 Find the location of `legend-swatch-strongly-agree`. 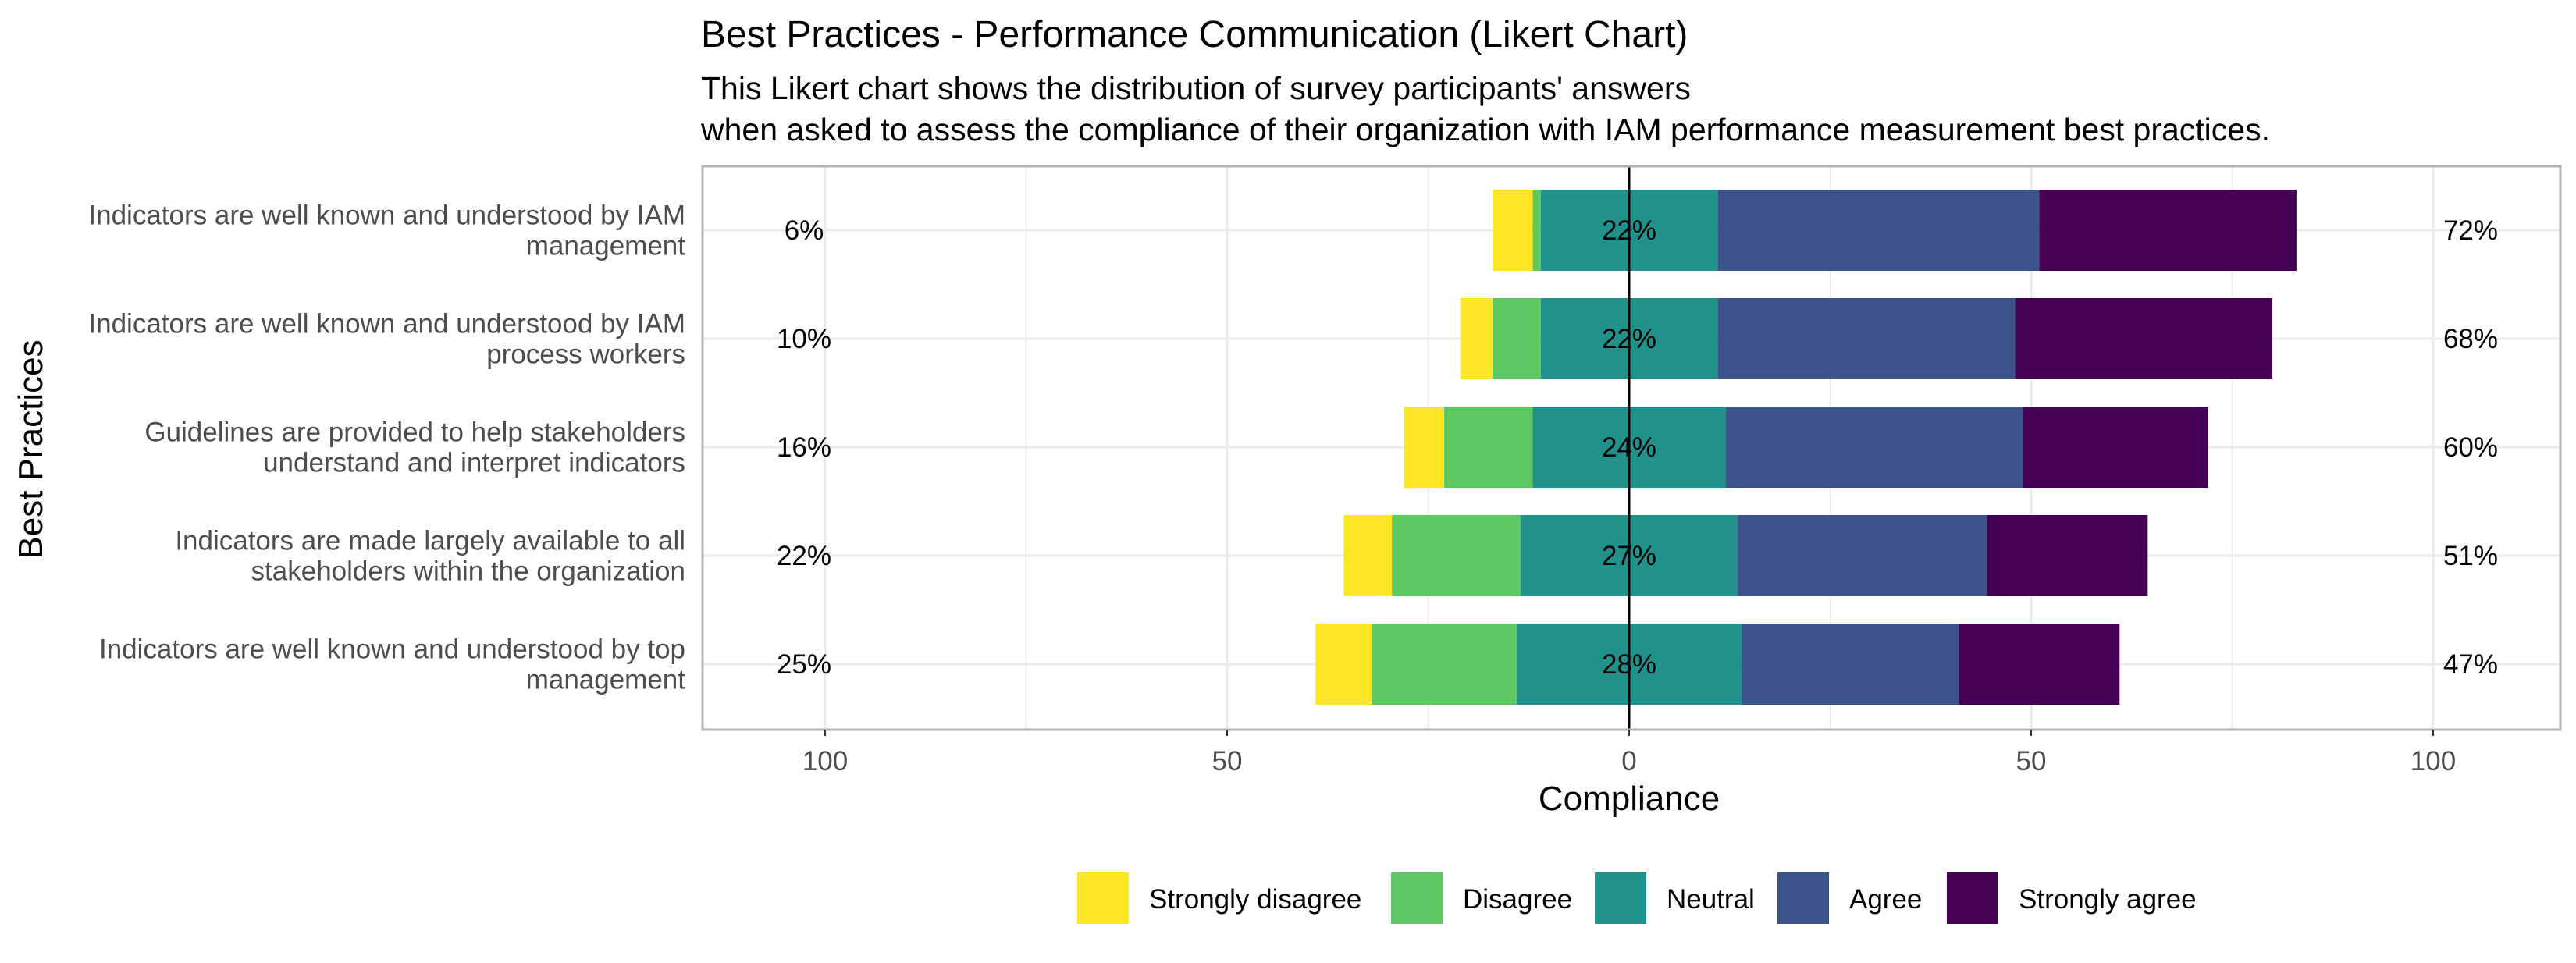

legend-swatch-strongly-agree is located at coordinates (1972, 898).